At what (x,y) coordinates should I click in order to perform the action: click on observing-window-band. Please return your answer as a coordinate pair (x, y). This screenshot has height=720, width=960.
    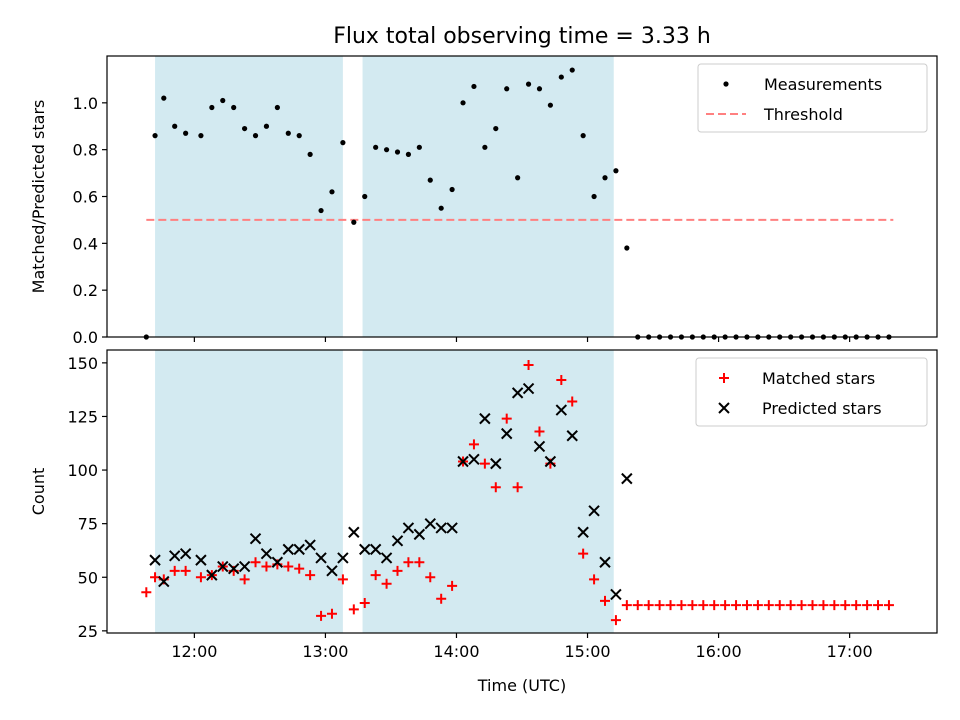
    Looking at the image, I should click on (249, 491).